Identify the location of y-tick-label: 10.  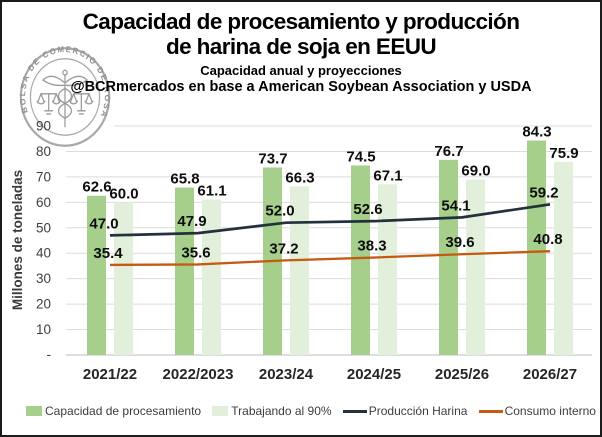
(43, 329).